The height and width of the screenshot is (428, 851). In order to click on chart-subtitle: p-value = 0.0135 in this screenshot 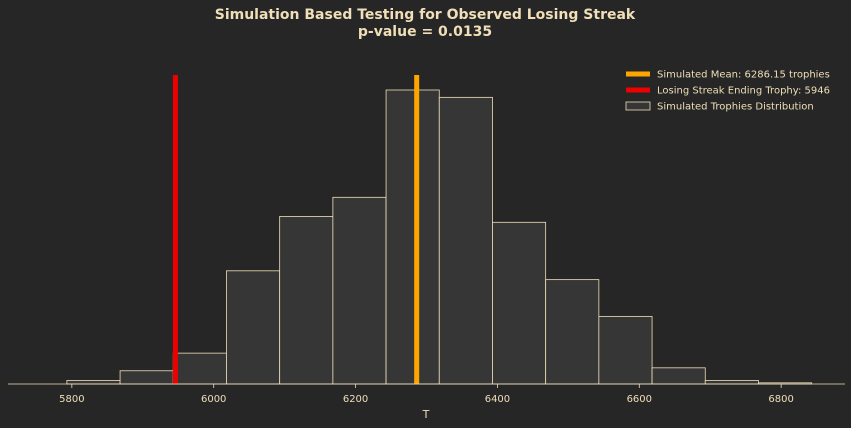, I will do `click(425, 32)`.